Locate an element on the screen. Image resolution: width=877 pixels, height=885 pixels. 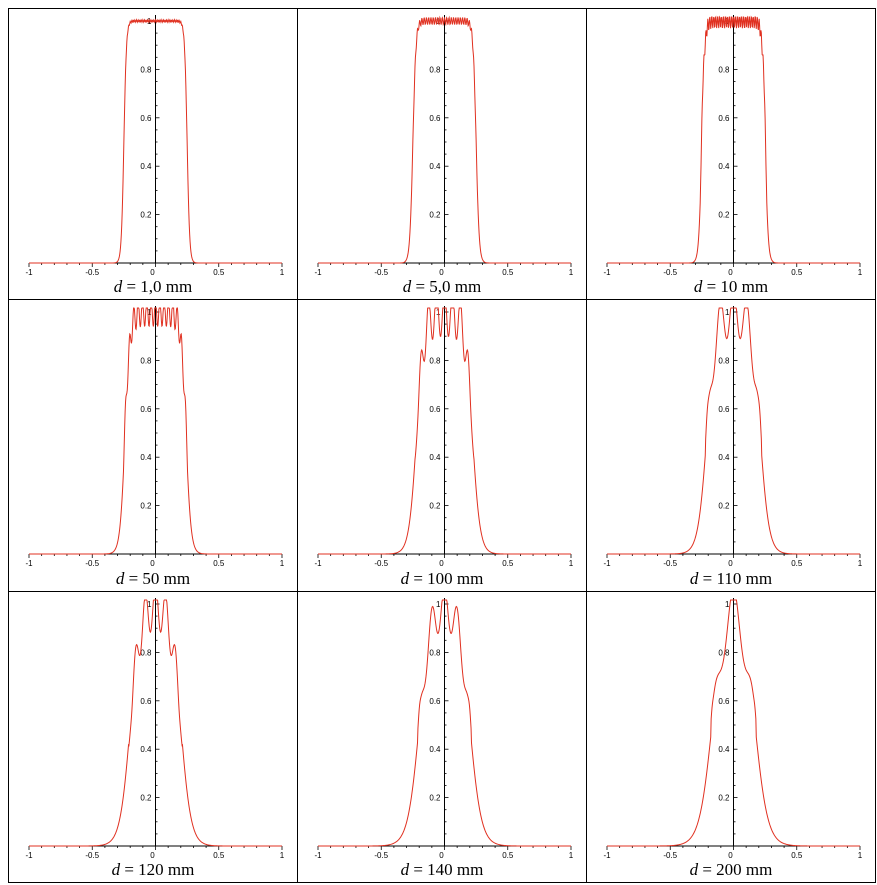
caption-value: = 140 mm is located at coordinates (446, 869).